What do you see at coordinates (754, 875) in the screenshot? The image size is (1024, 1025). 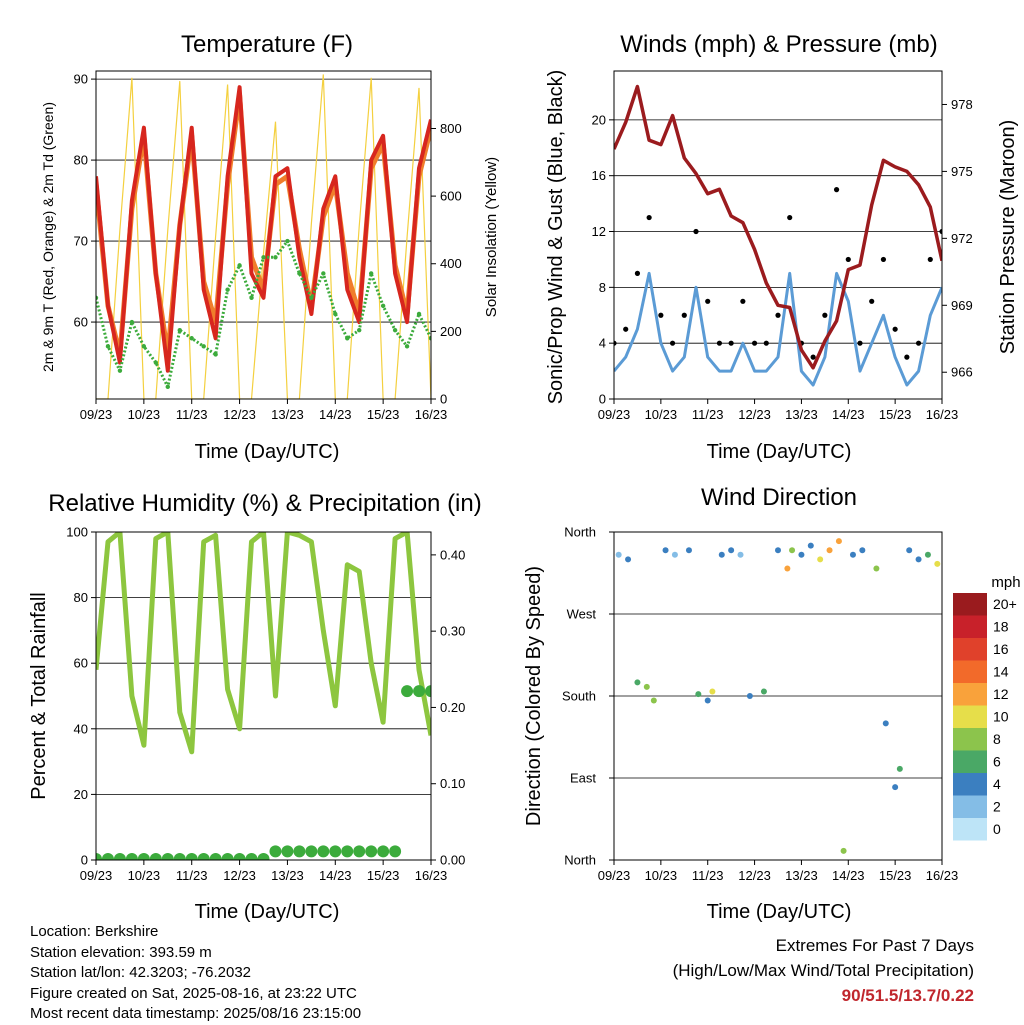 I see `direction-xtick-label: 12/23` at bounding box center [754, 875].